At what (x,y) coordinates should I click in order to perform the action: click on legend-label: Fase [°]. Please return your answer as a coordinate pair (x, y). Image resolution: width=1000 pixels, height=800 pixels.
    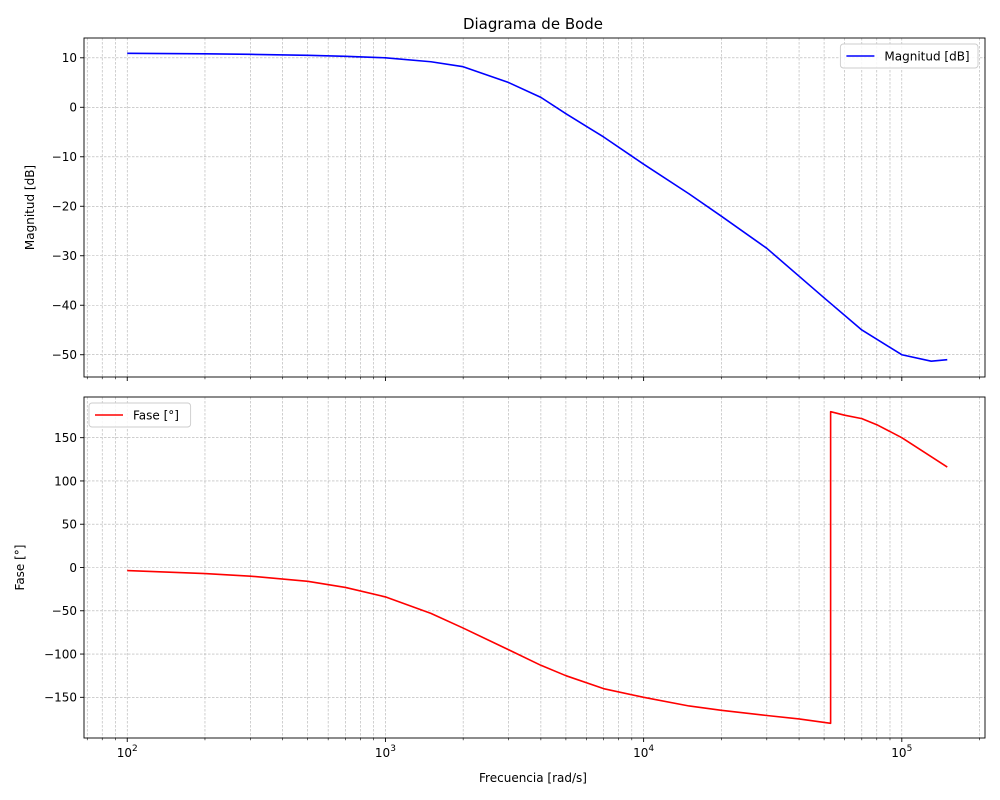
    Looking at the image, I should click on (156, 415).